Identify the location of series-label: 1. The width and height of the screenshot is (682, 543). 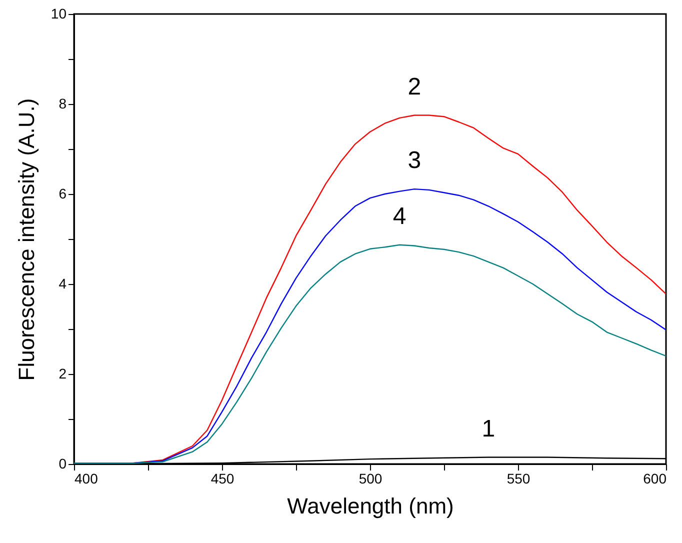
(489, 428).